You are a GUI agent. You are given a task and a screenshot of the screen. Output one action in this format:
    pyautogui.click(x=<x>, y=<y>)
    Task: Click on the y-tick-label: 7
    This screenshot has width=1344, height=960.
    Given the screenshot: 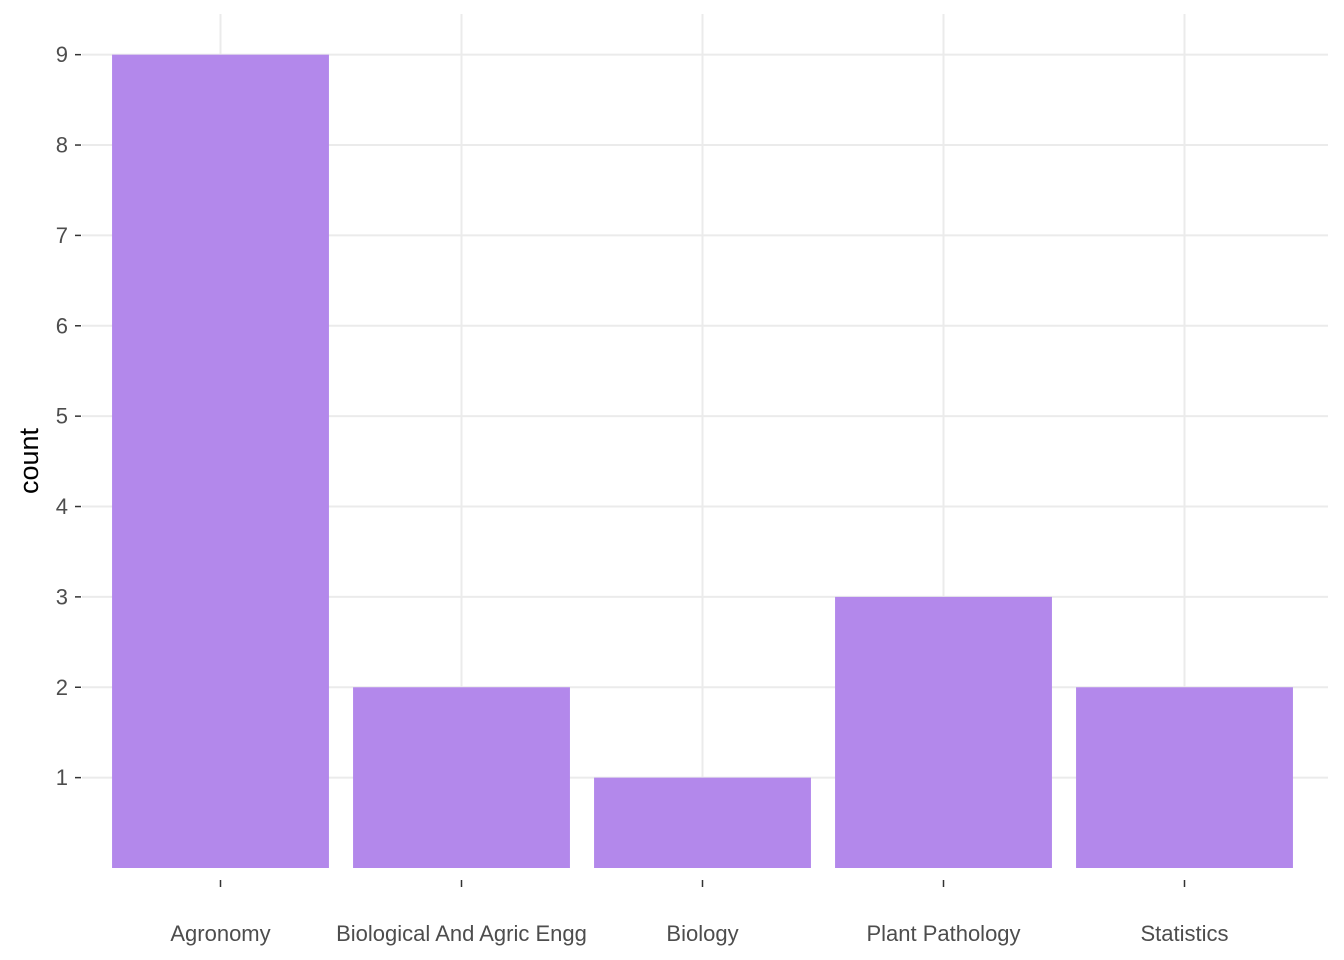 What is the action you would take?
    pyautogui.click(x=62, y=235)
    